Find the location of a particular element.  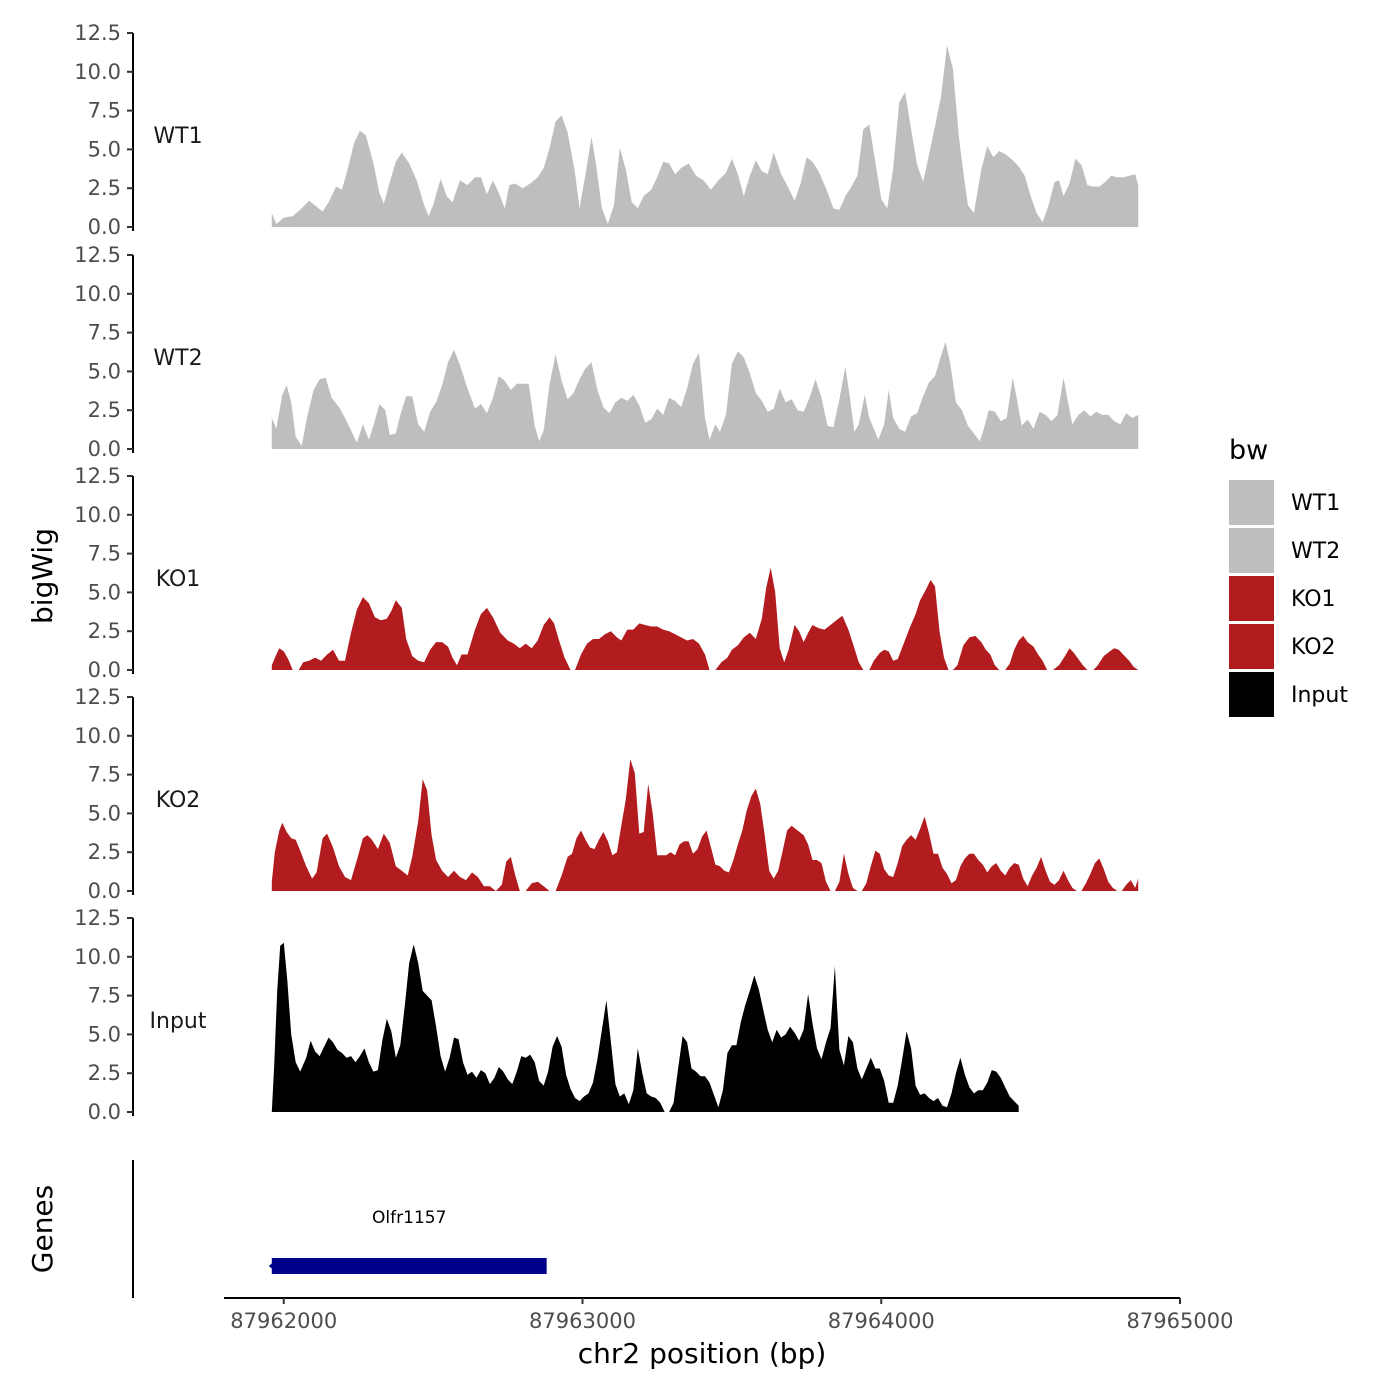

gene-label: Olfr1157 is located at coordinates (409, 1218).